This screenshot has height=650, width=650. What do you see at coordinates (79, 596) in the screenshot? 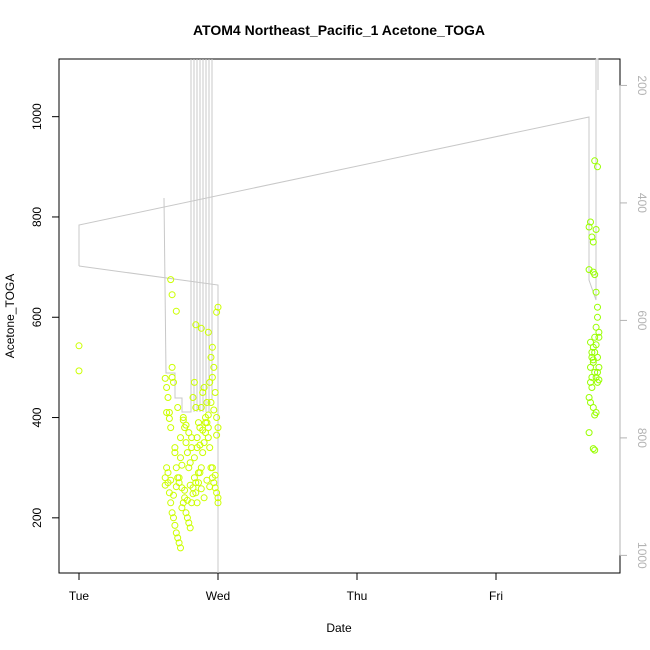
I see `x-tick-label: Tue` at bounding box center [79, 596].